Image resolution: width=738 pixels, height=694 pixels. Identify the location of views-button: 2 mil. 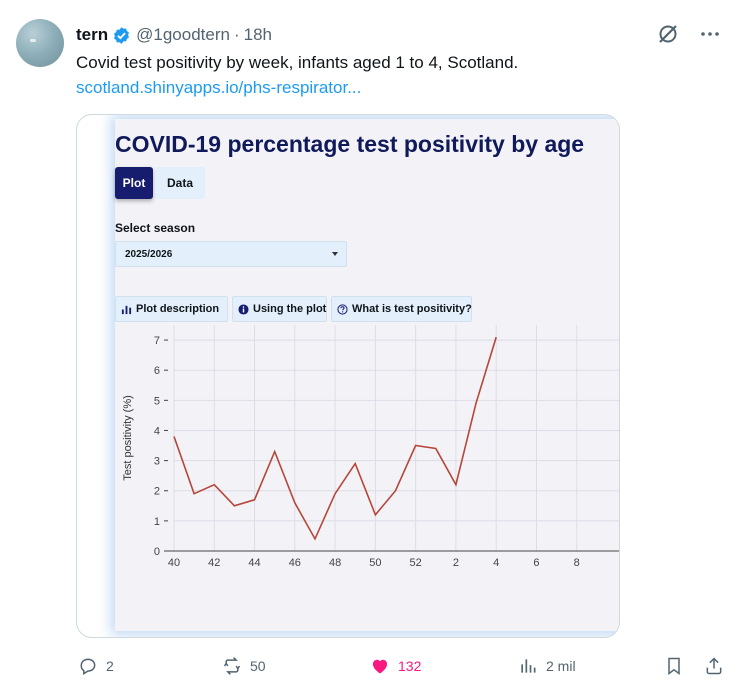
(547, 666).